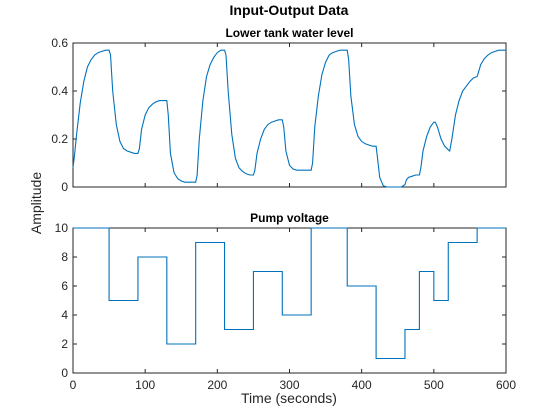  I want to click on panel-pump-voltage-ytick-label-1: 2, so click(64, 344).